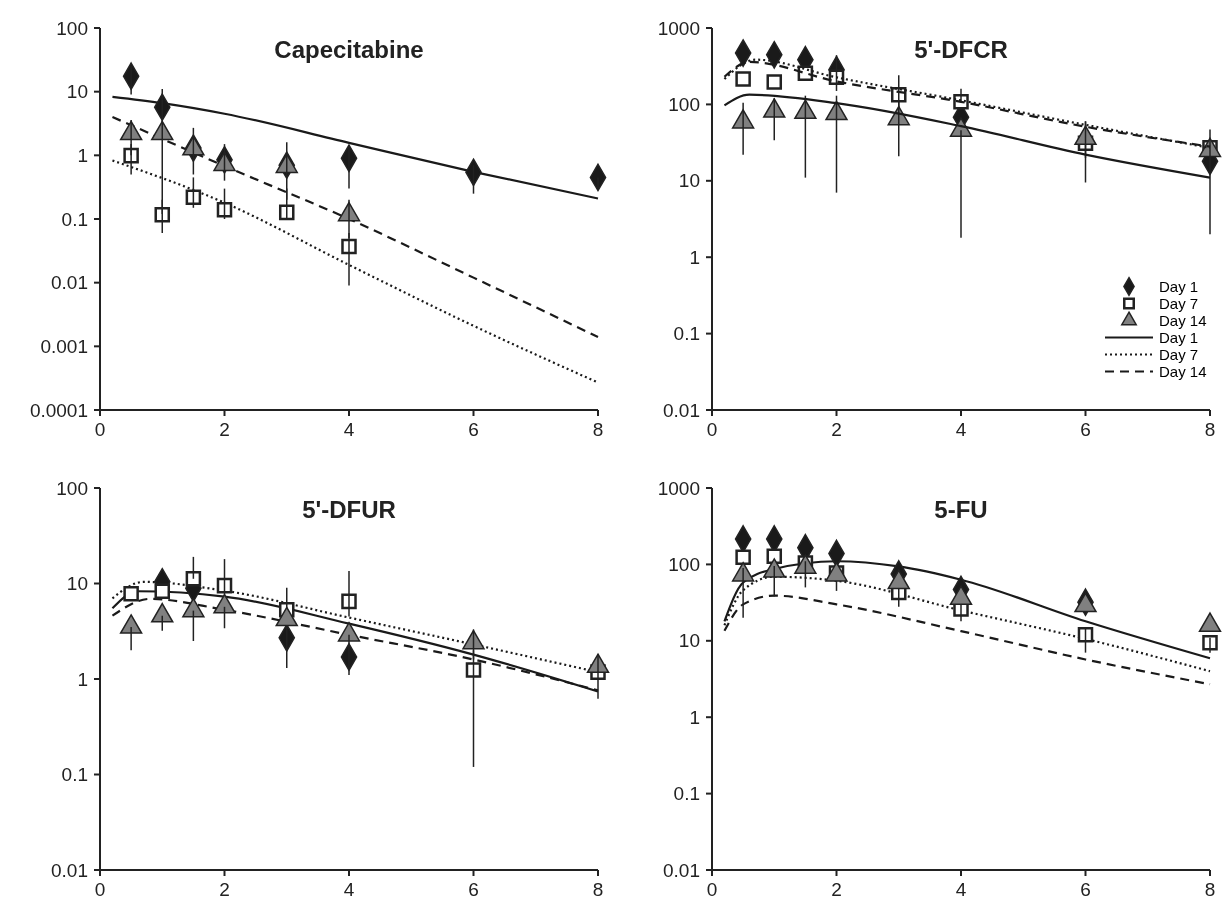 This screenshot has height=914, width=1223. I want to click on y-tick-label: 0.001, so click(64, 346).